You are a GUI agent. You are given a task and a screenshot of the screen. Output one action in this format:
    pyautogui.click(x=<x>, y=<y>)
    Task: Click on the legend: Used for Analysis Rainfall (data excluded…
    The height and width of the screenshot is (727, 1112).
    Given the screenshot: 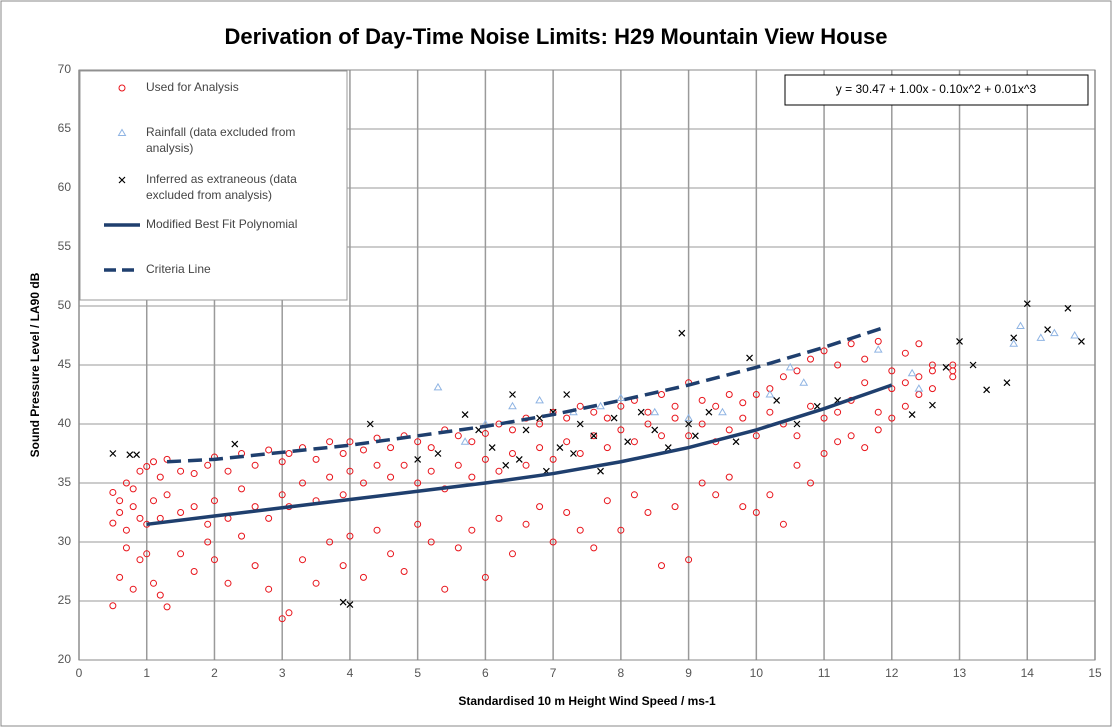 What is the action you would take?
    pyautogui.click(x=213, y=185)
    